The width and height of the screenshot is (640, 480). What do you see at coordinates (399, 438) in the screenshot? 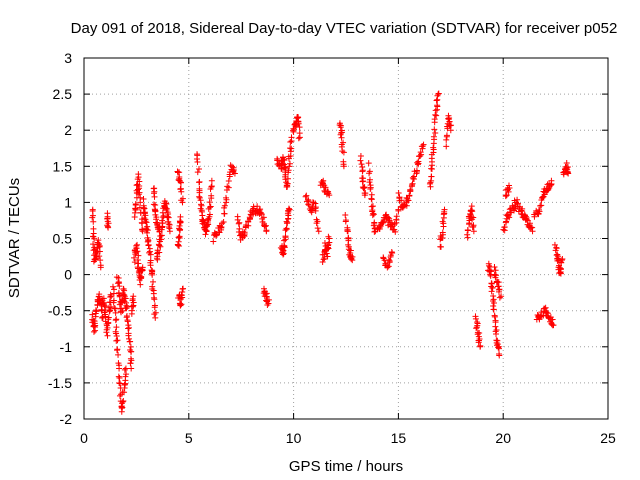
I see `x-tick-label: 15` at bounding box center [399, 438].